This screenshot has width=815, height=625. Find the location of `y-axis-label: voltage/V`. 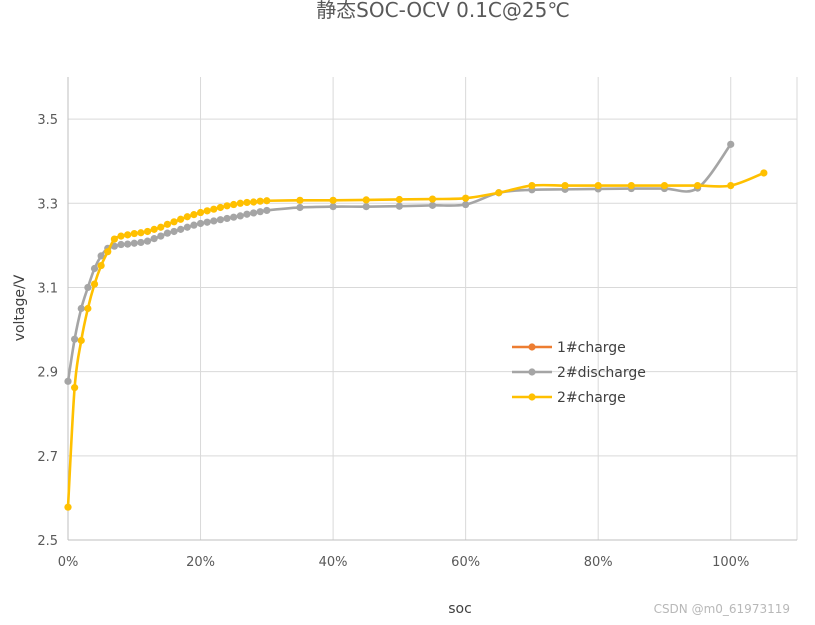

y-axis-label: voltage/V is located at coordinates (20, 307).